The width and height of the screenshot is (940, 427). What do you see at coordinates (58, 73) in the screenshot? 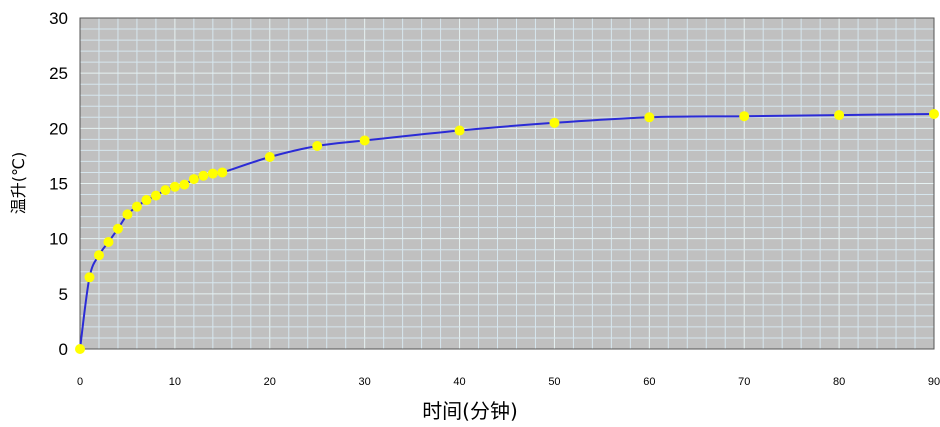
I see `y-tick-label: 25` at bounding box center [58, 73].